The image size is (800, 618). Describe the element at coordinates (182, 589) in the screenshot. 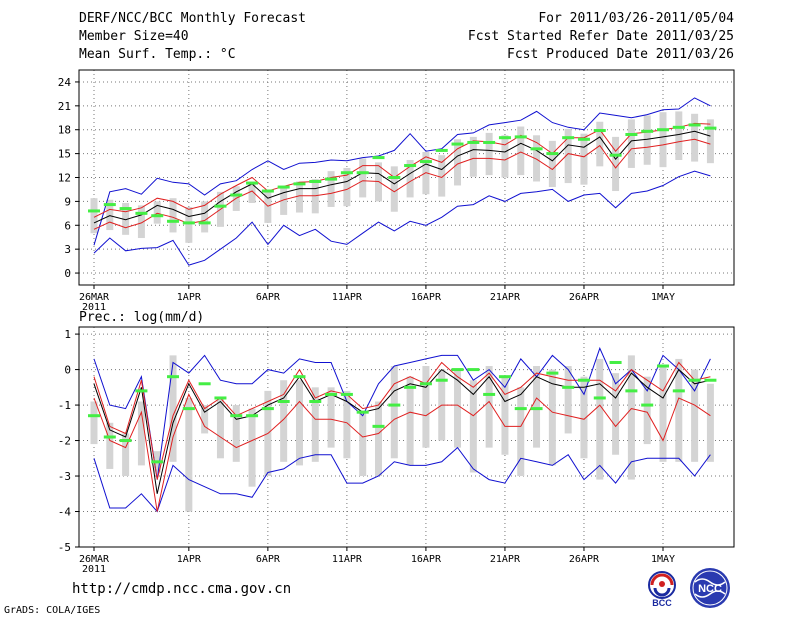

I see `source-url: http://cmdp.ncc.cma.gov.cn` at that location.